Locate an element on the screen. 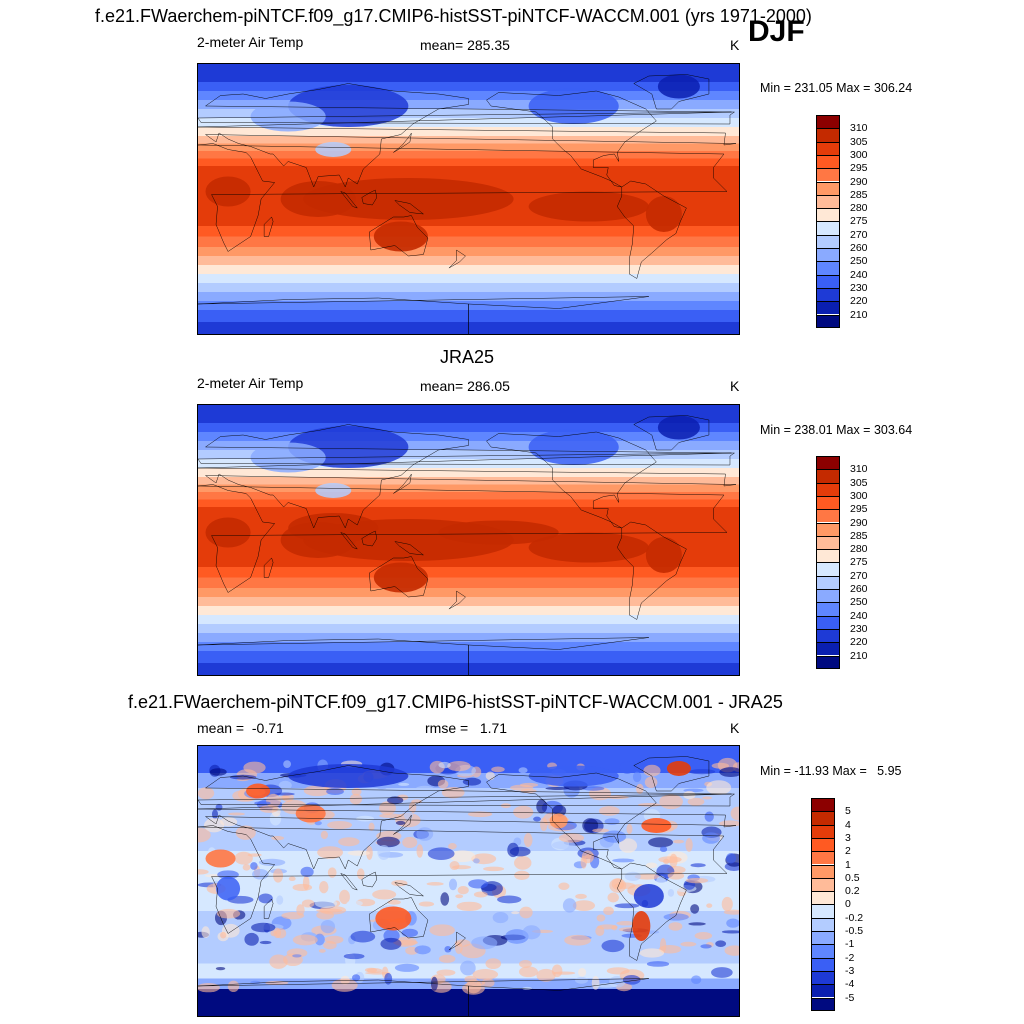  panel-3-mean-label: mean = -0.71 is located at coordinates (240, 728).